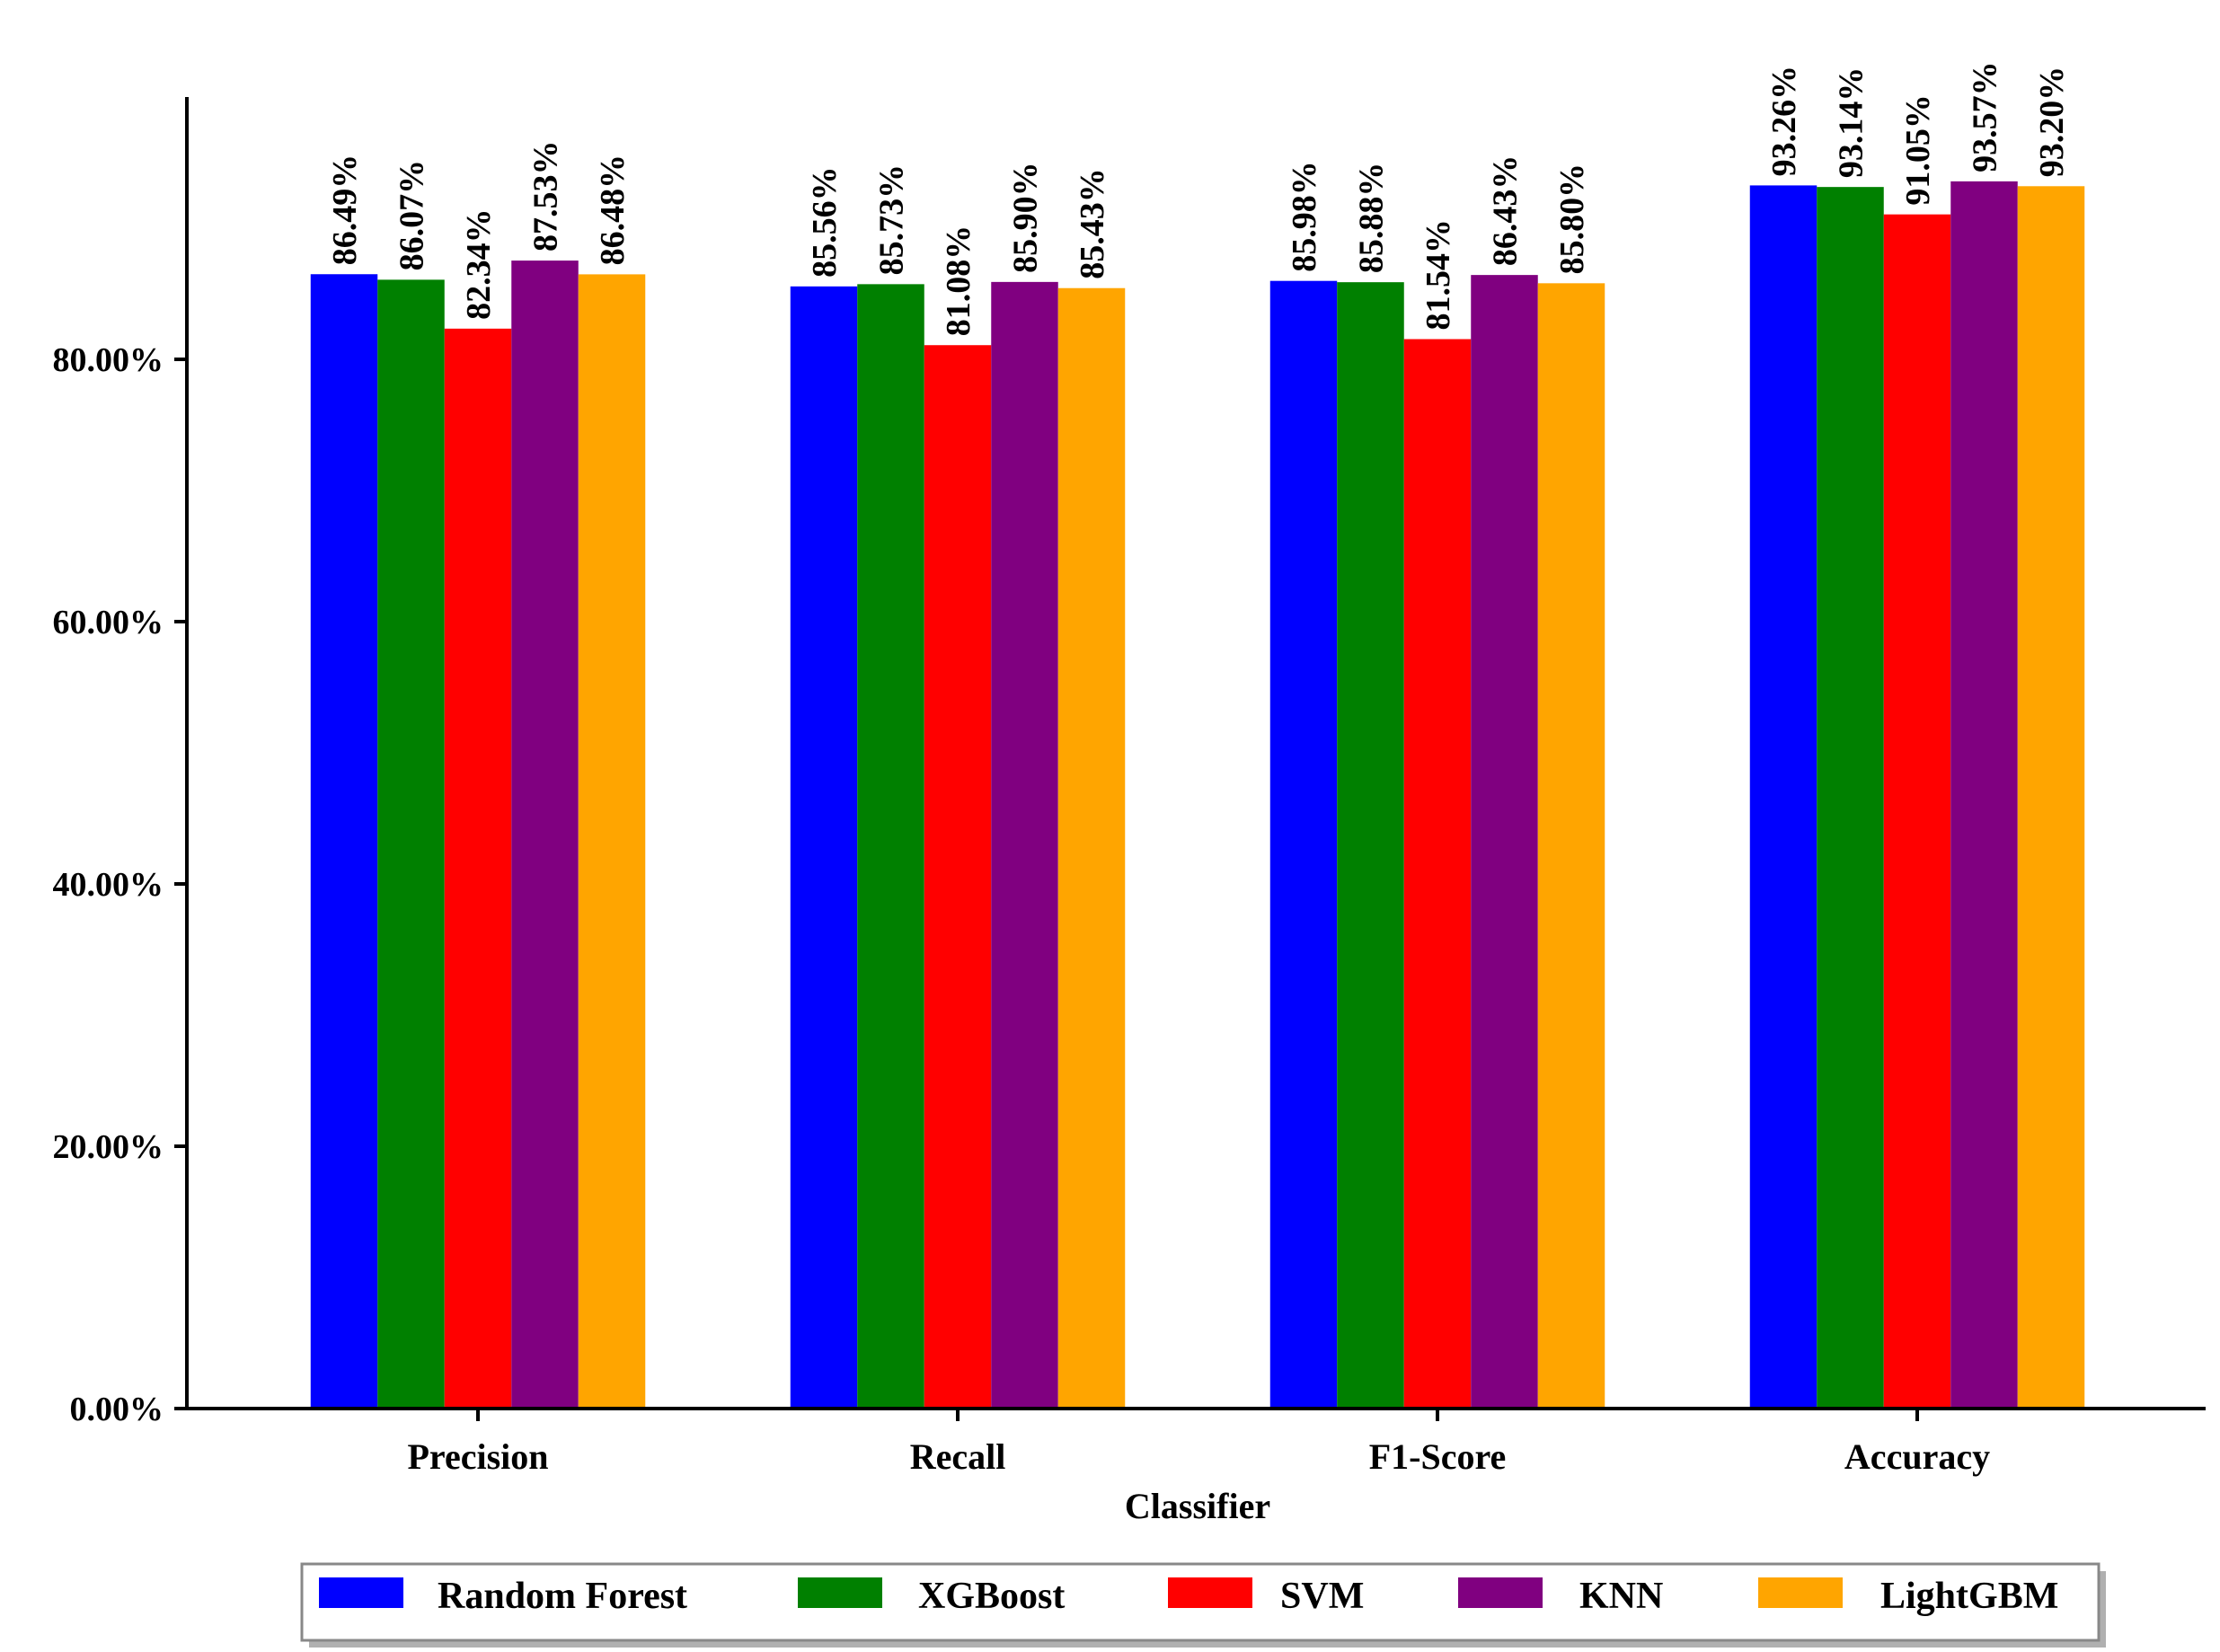  I want to click on bar-lightgbm-precision, so click(612, 841).